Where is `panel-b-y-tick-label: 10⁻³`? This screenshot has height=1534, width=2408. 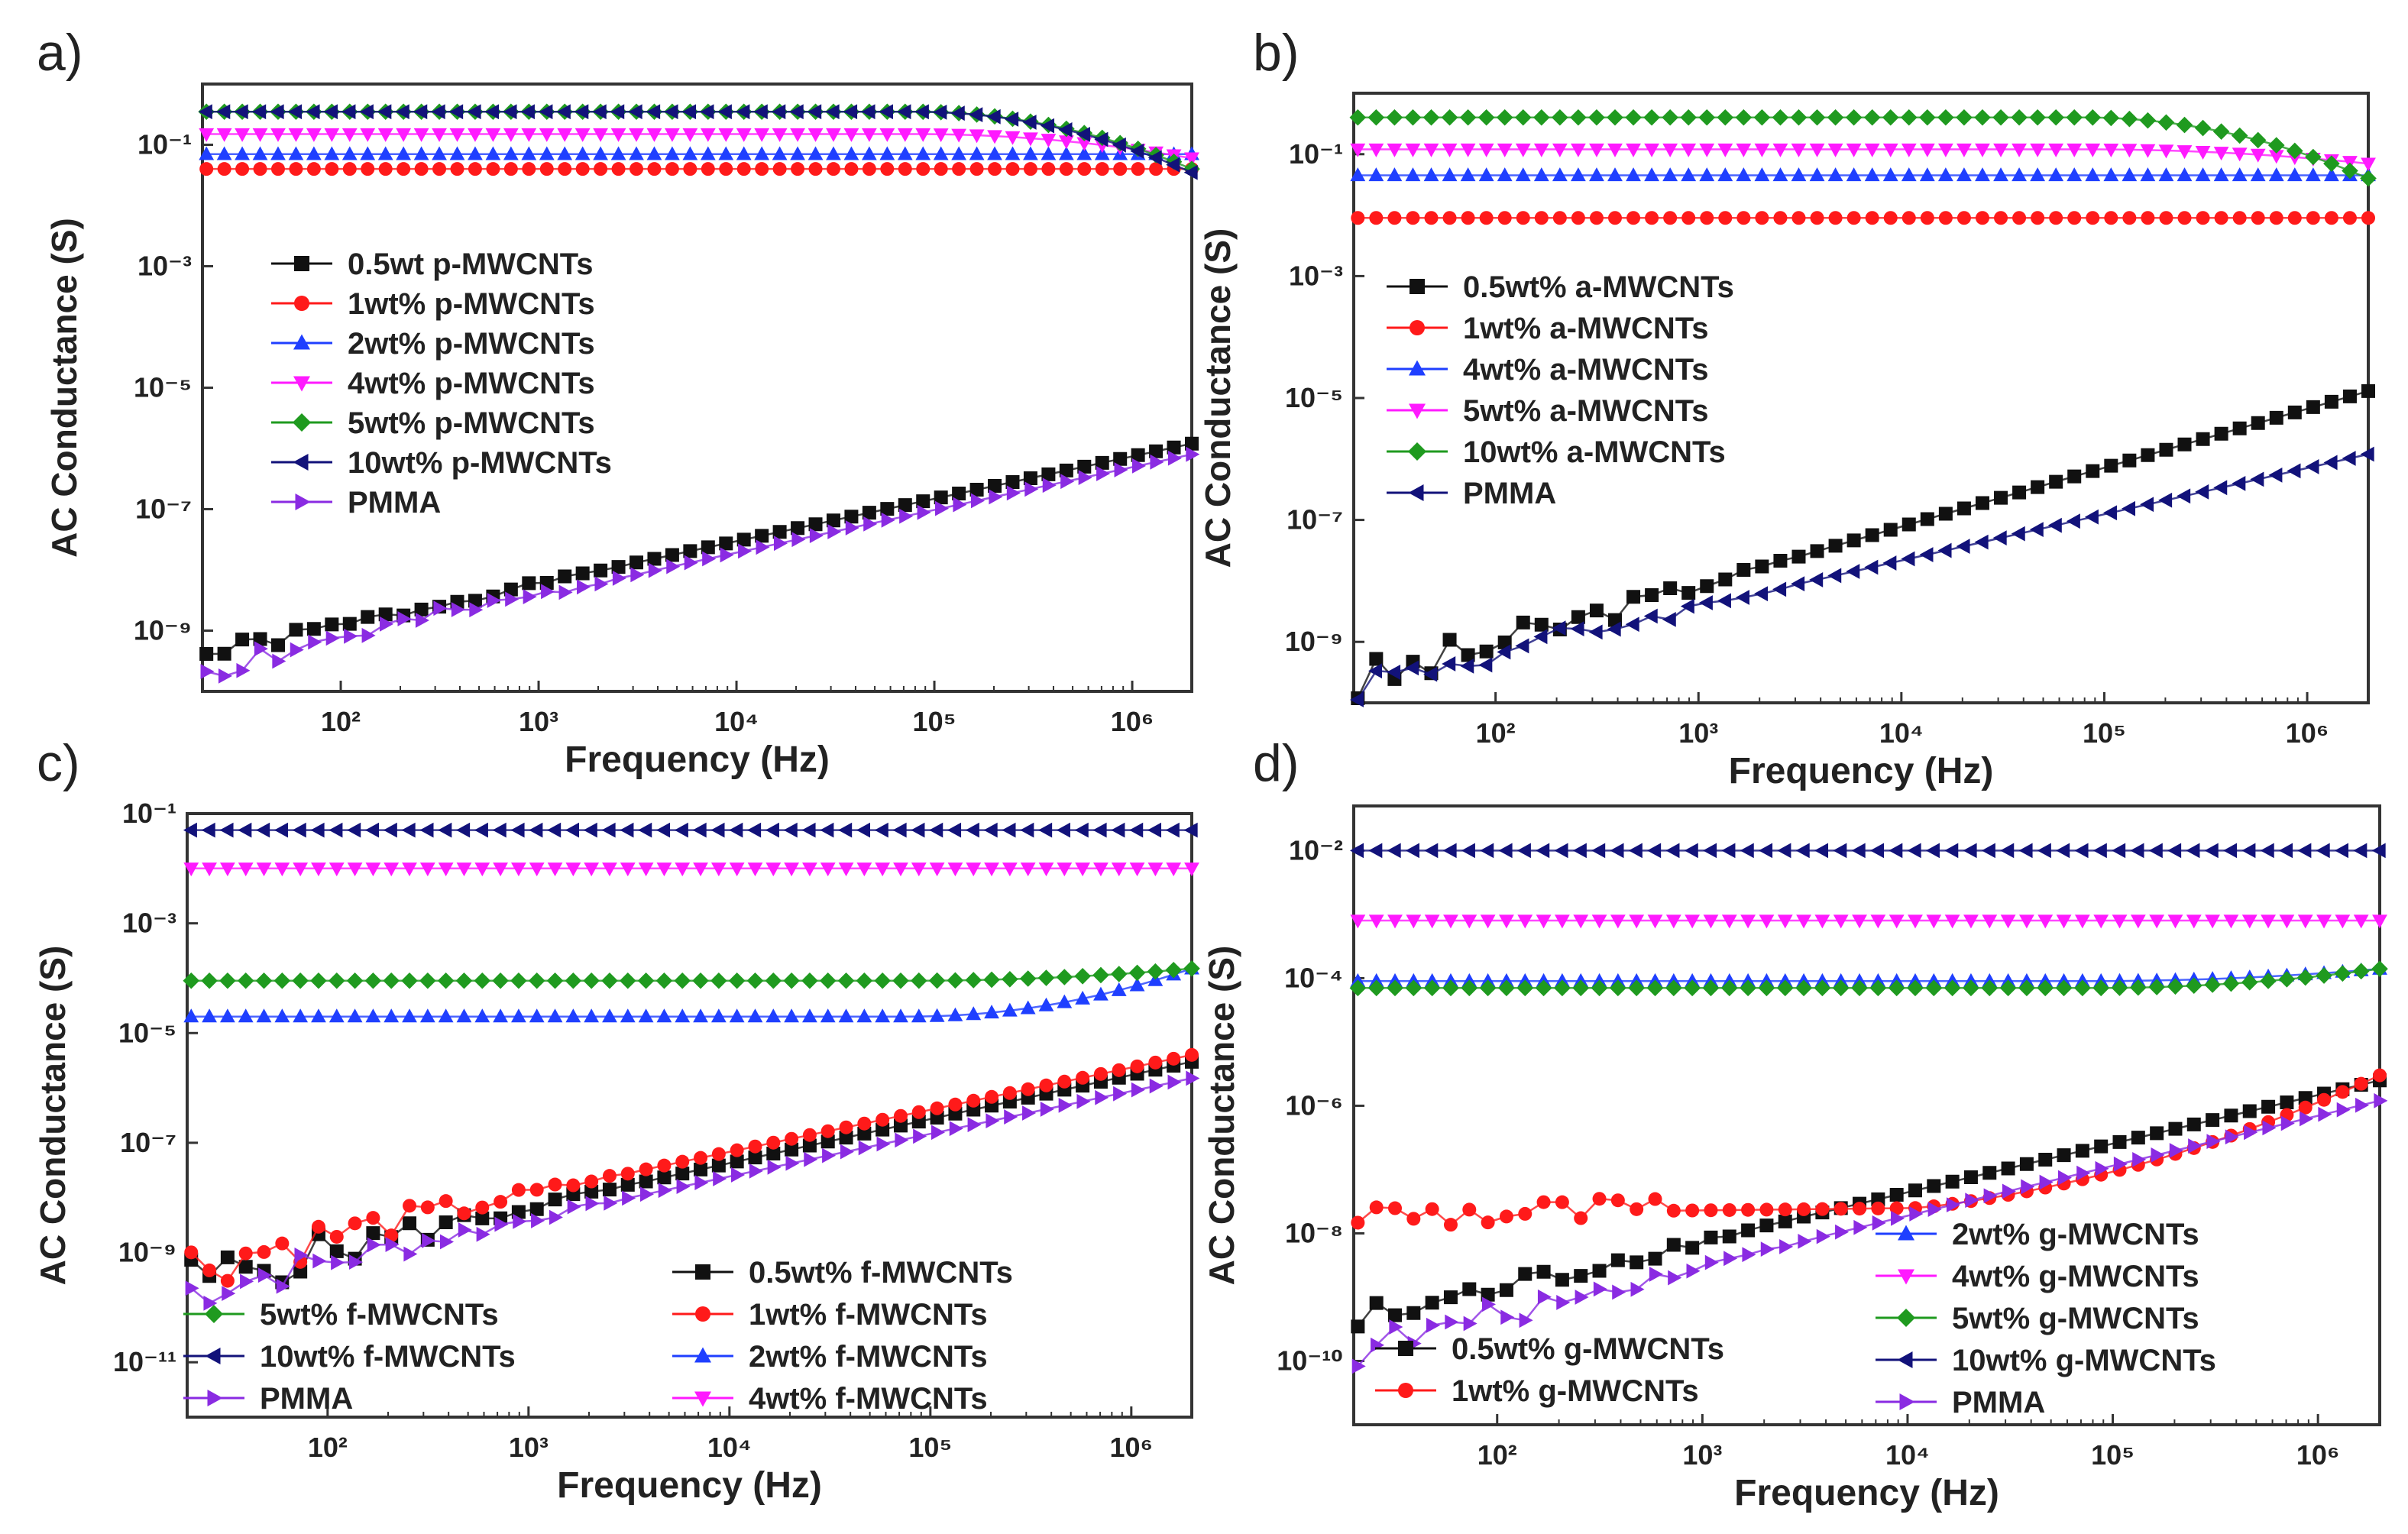
panel-b-y-tick-label: 10⁻³ is located at coordinates (1316, 275).